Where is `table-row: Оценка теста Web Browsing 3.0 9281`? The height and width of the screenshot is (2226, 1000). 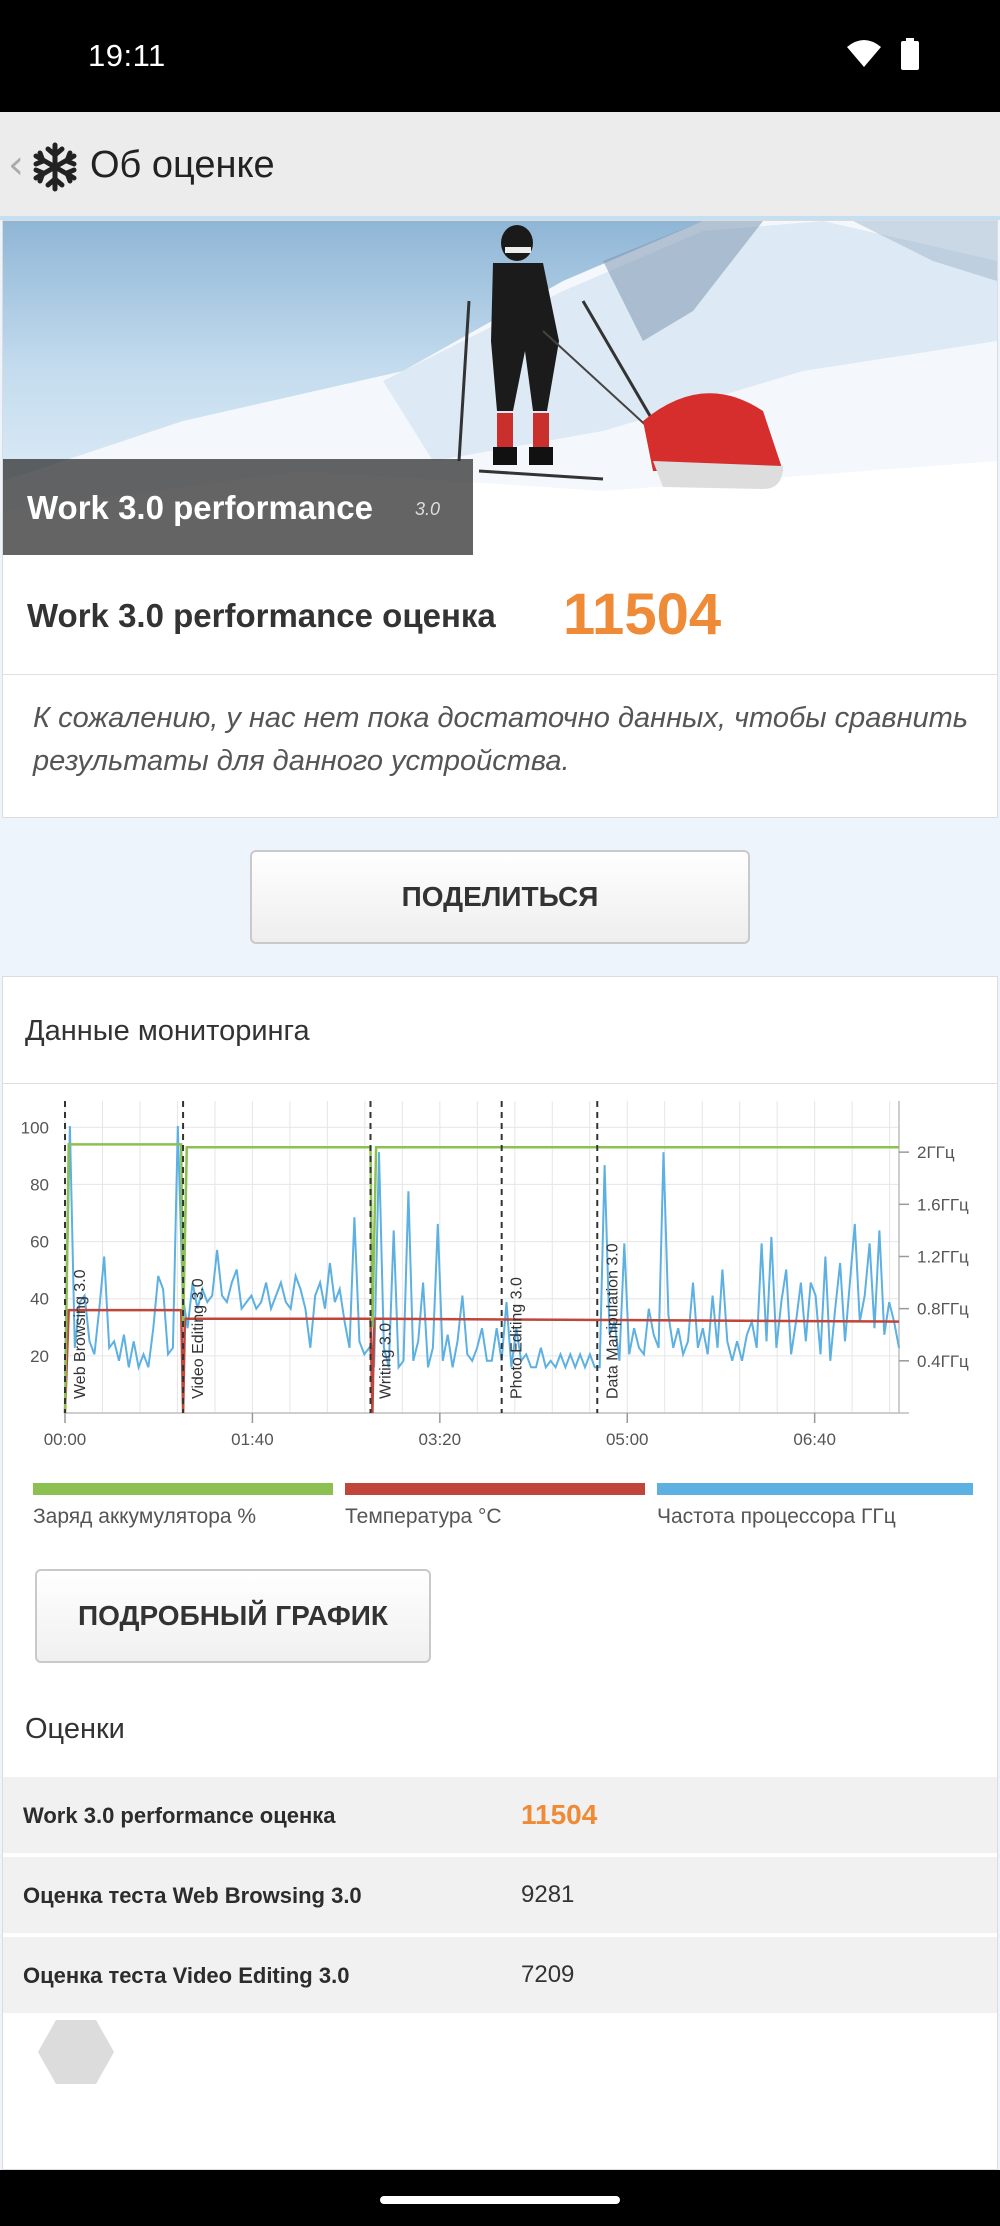 table-row: Оценка теста Web Browsing 3.0 9281 is located at coordinates (500, 1897).